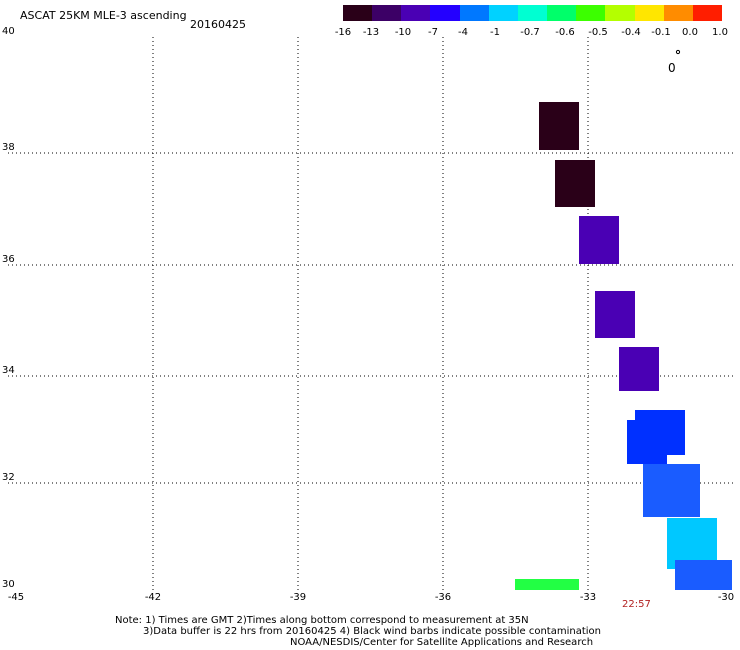 The width and height of the screenshot is (740, 650). What do you see at coordinates (631, 32) in the screenshot?
I see `color-scale-label: -0.4` at bounding box center [631, 32].